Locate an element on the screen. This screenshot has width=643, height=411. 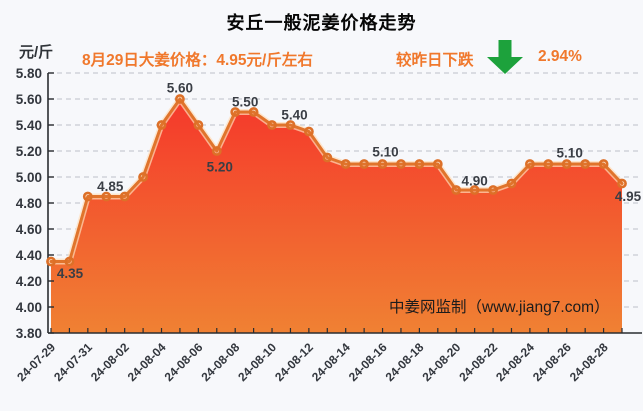
svg-text: 24-08-10 is located at coordinates (257, 362).